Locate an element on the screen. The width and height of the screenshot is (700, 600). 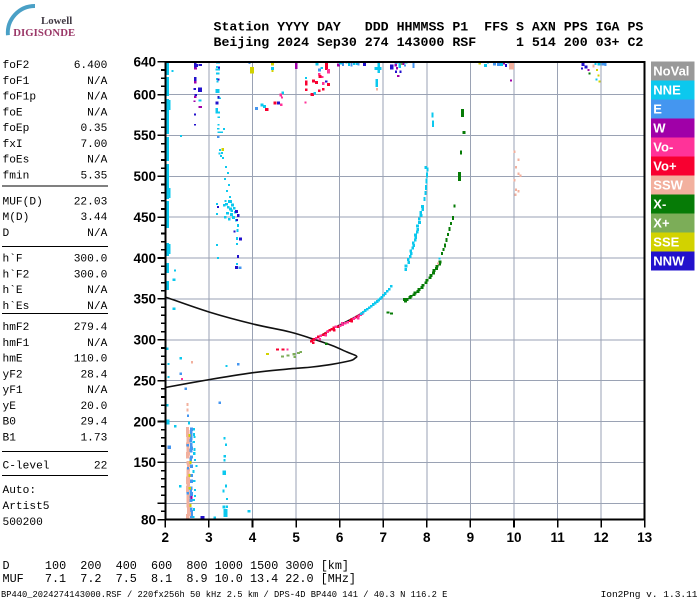
svg-text: yF1 is located at coordinates (13, 391).